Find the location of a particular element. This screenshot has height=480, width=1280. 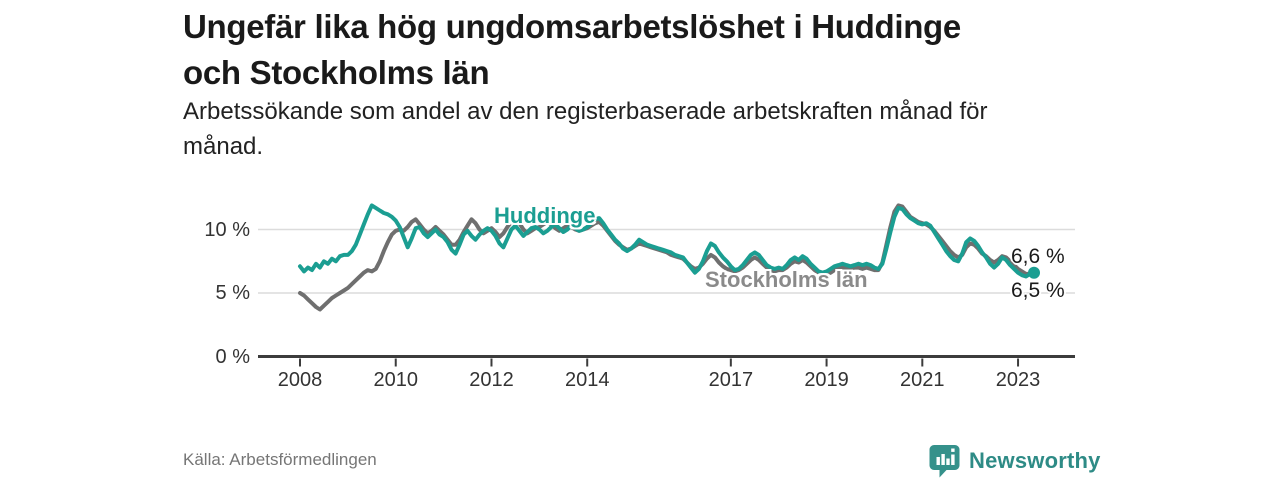

series-end-dot is located at coordinates (1034, 272).